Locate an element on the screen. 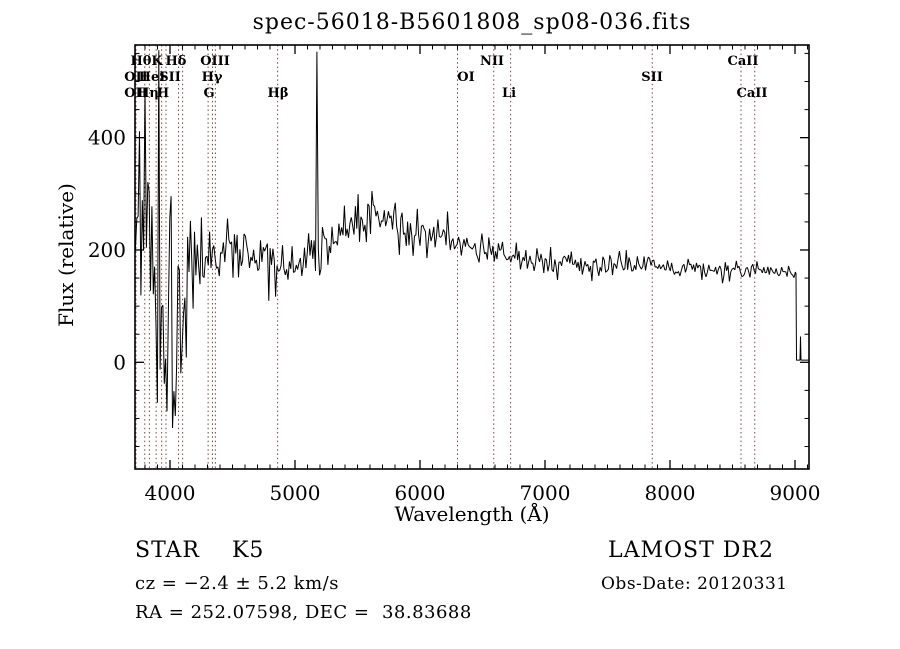 The width and height of the screenshot is (900, 649). classification-text: STAR K5 is located at coordinates (200, 550).